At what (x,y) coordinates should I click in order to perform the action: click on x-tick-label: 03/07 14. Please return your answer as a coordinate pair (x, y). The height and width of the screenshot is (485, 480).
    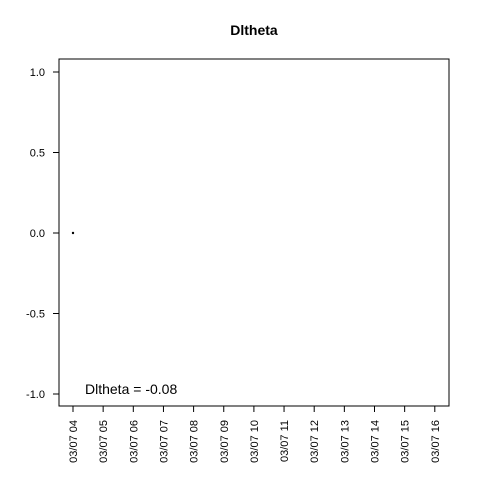
    Looking at the image, I should click on (376, 441).